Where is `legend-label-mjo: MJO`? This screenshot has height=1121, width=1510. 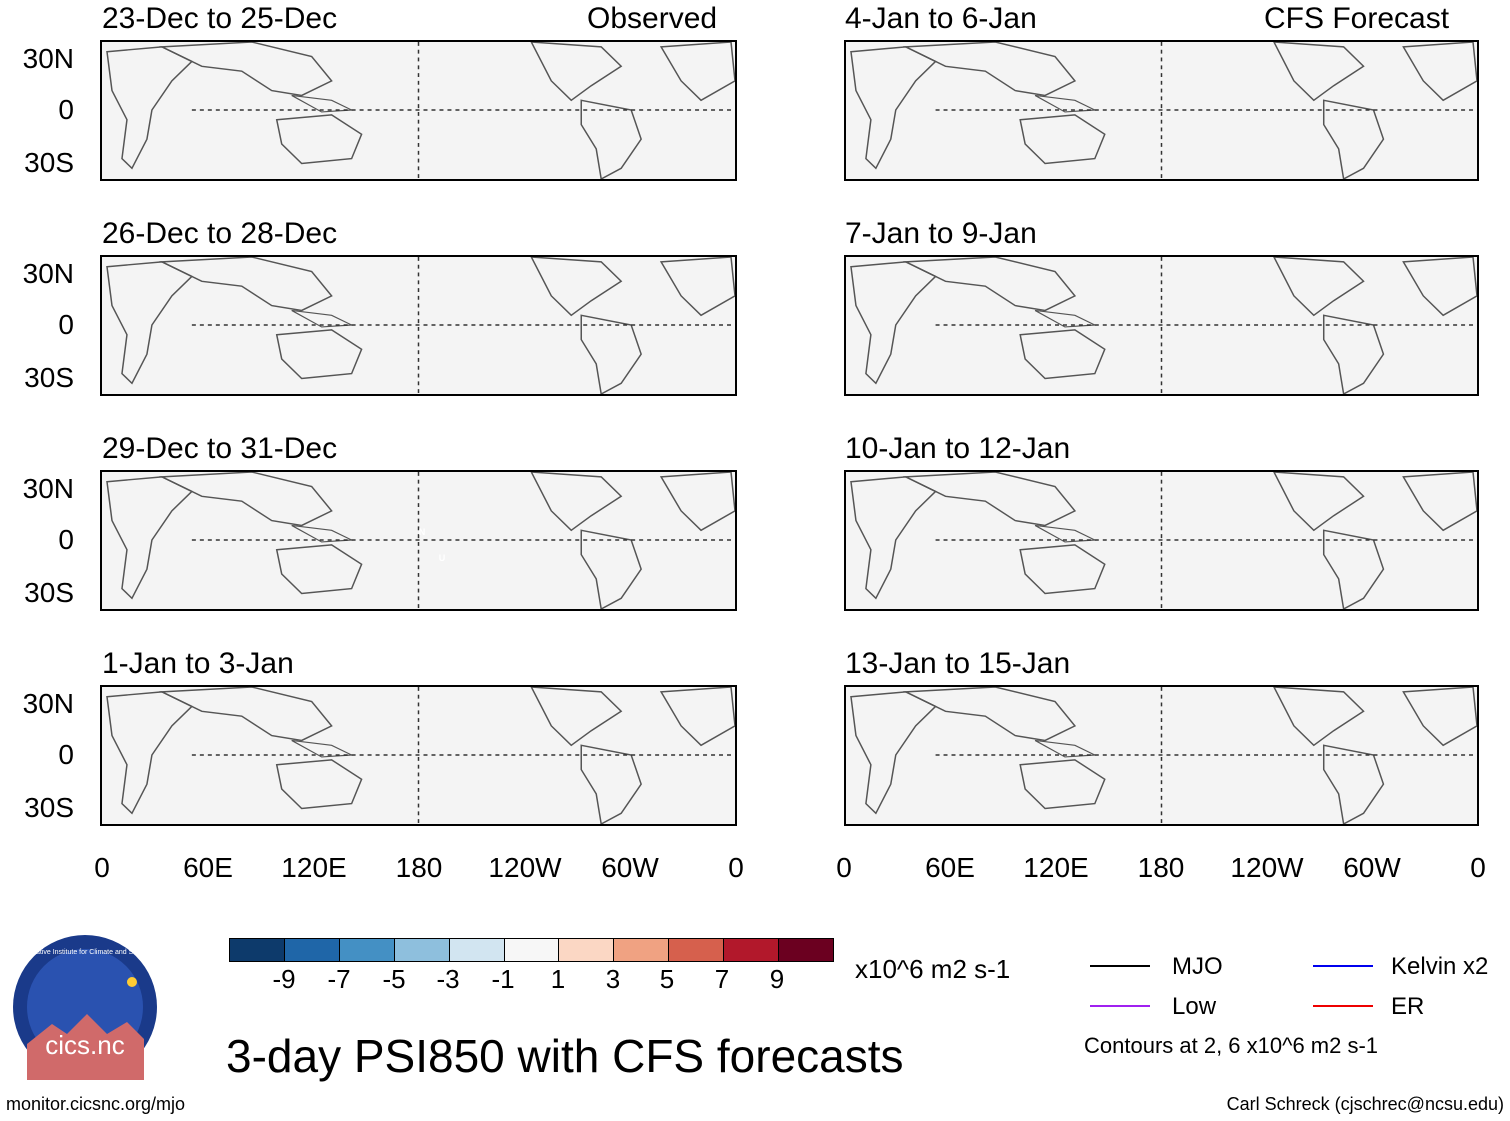 legend-label-mjo: MJO is located at coordinates (1197, 966).